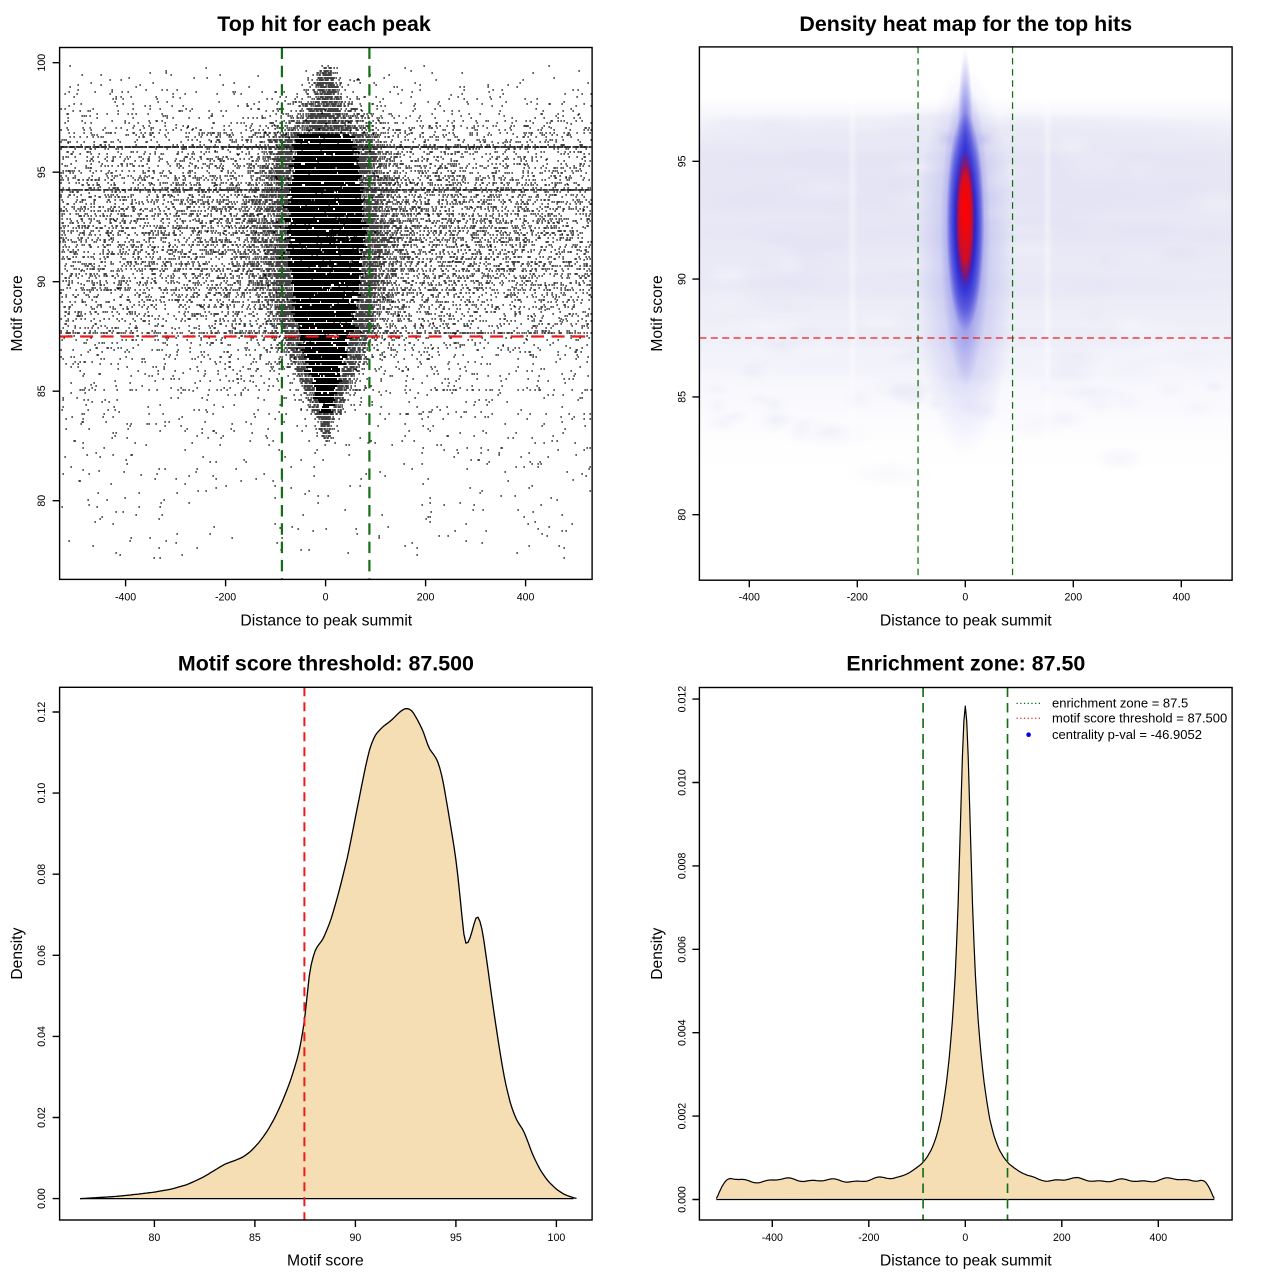  Describe the element at coordinates (965, 24) in the screenshot. I see `svg-text:Density heat map for the top h: Density heat map for the top hits` at that location.